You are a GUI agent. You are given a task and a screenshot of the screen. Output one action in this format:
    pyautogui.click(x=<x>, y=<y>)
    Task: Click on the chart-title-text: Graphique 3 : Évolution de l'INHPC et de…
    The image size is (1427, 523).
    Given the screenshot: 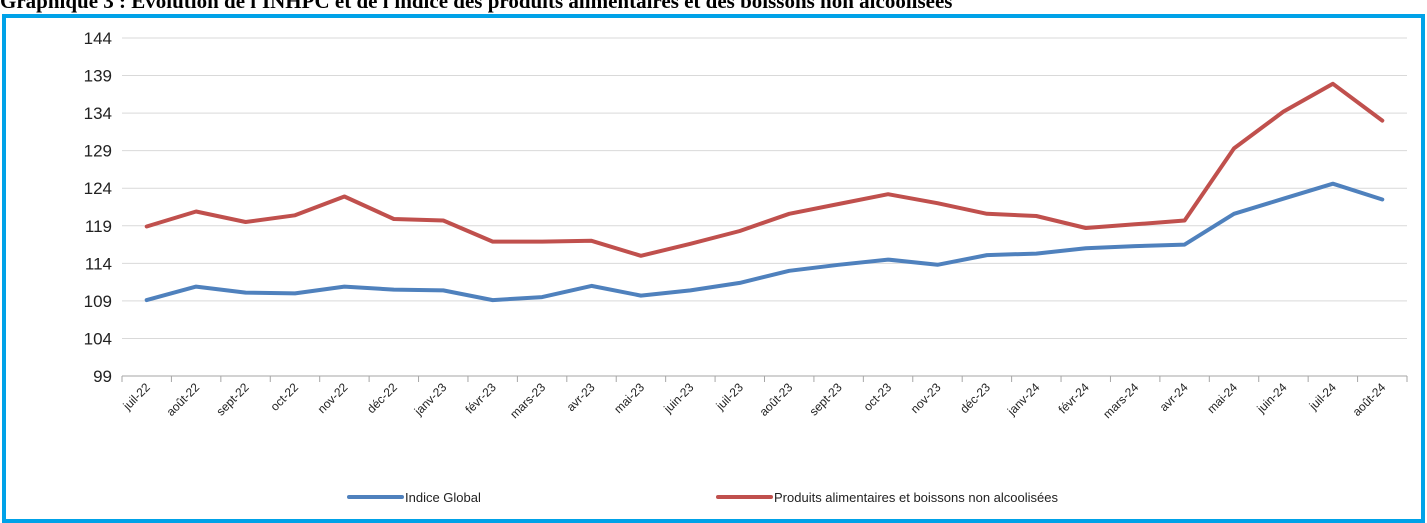 What is the action you would take?
    pyautogui.click(x=476, y=6)
    